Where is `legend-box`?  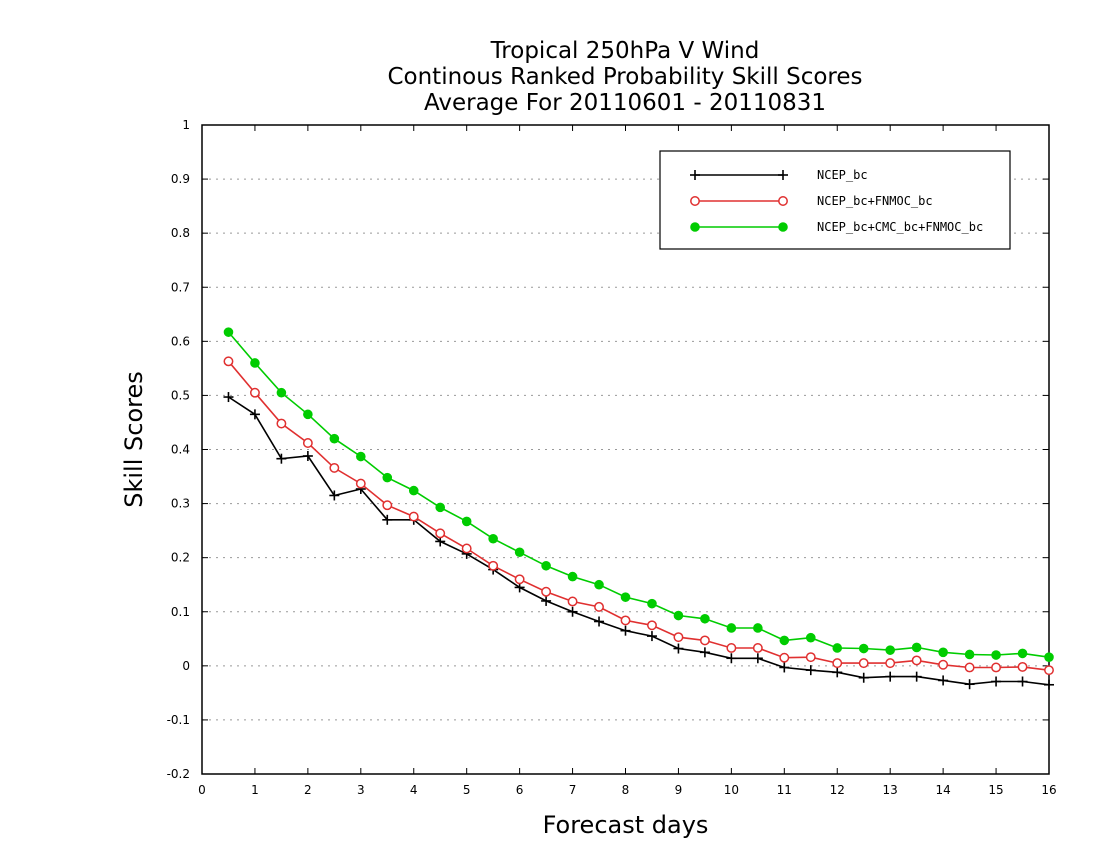
legend-box is located at coordinates (835, 200).